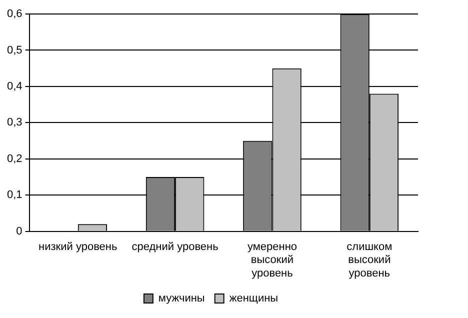 The image size is (468, 318). Describe the element at coordinates (14, 158) in the screenshot. I see `y-tick-label: 0,2` at that location.